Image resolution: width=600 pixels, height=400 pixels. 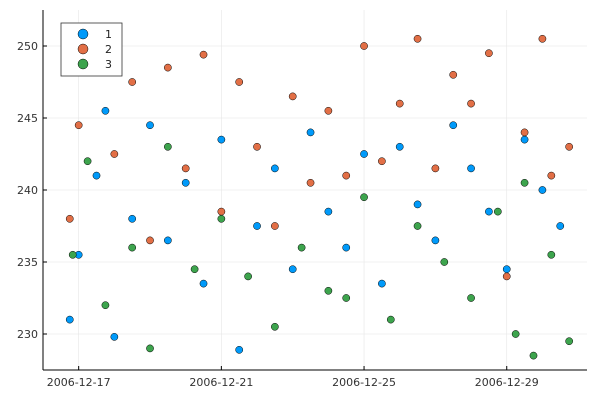 I want to click on y-tick-label: 230, so click(x=27, y=334).